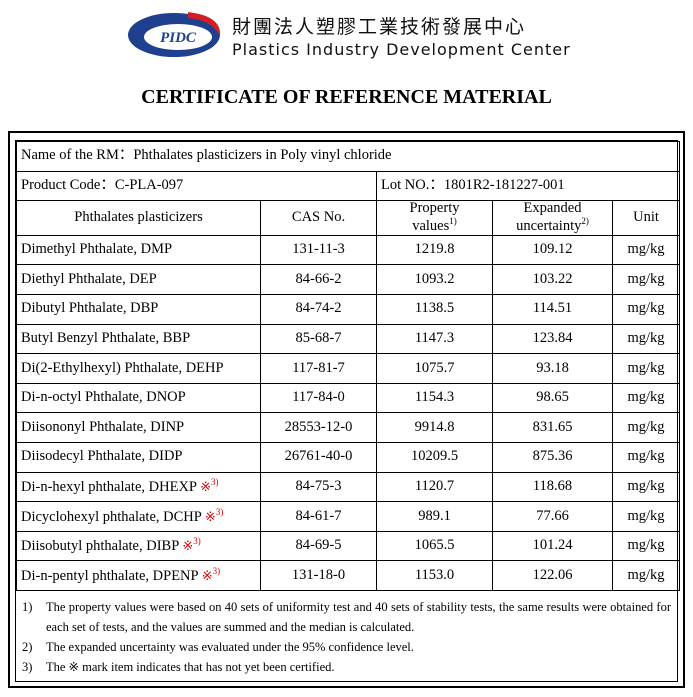 The width and height of the screenshot is (693, 697). Describe the element at coordinates (552, 250) in the screenshot. I see `expanded-uncertainty: 109.12` at that location.